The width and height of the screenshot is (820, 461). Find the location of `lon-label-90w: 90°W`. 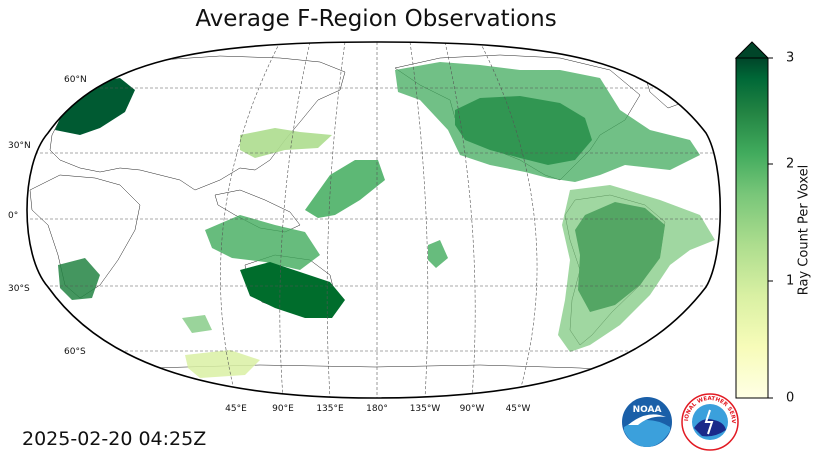

lon-label-90w: 90°W is located at coordinates (472, 409).